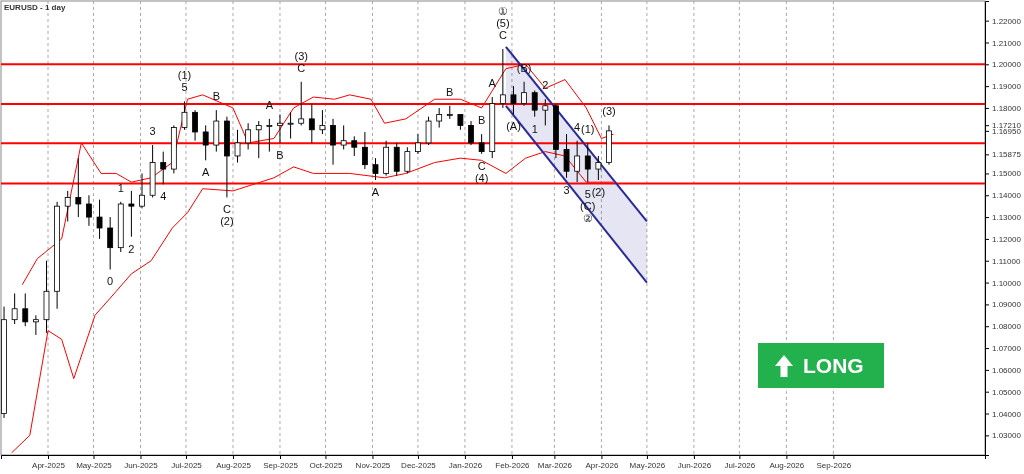 Image resolution: width=1024 pixels, height=474 pixels. Describe the element at coordinates (1007, 370) in the screenshot. I see `y-tick-label: 1.06000` at that location.